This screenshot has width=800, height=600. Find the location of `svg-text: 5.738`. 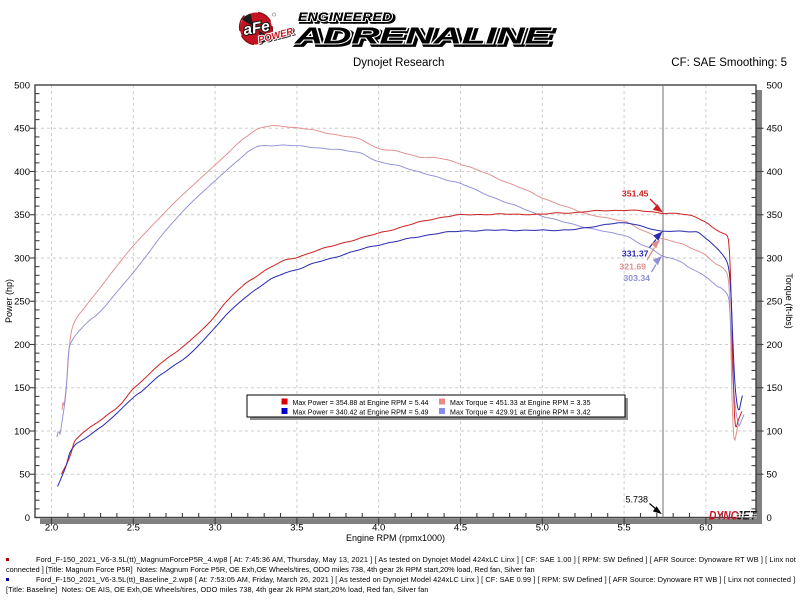

svg-text: 5.738 is located at coordinates (636, 500).